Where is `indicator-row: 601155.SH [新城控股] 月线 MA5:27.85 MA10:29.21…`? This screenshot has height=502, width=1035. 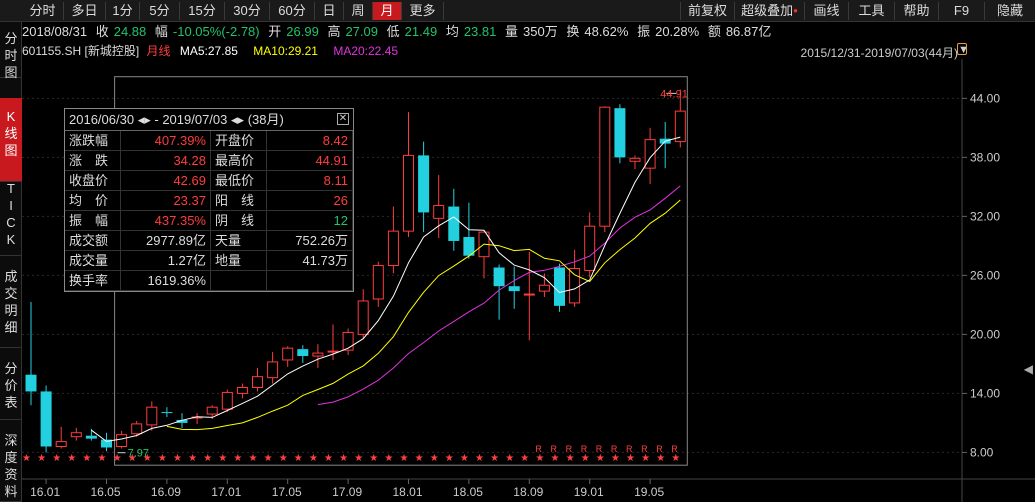 indicator-row: 601155.SH [新城控股] 月线 MA5:27.85 MA10:29.21… is located at coordinates (528, 51).